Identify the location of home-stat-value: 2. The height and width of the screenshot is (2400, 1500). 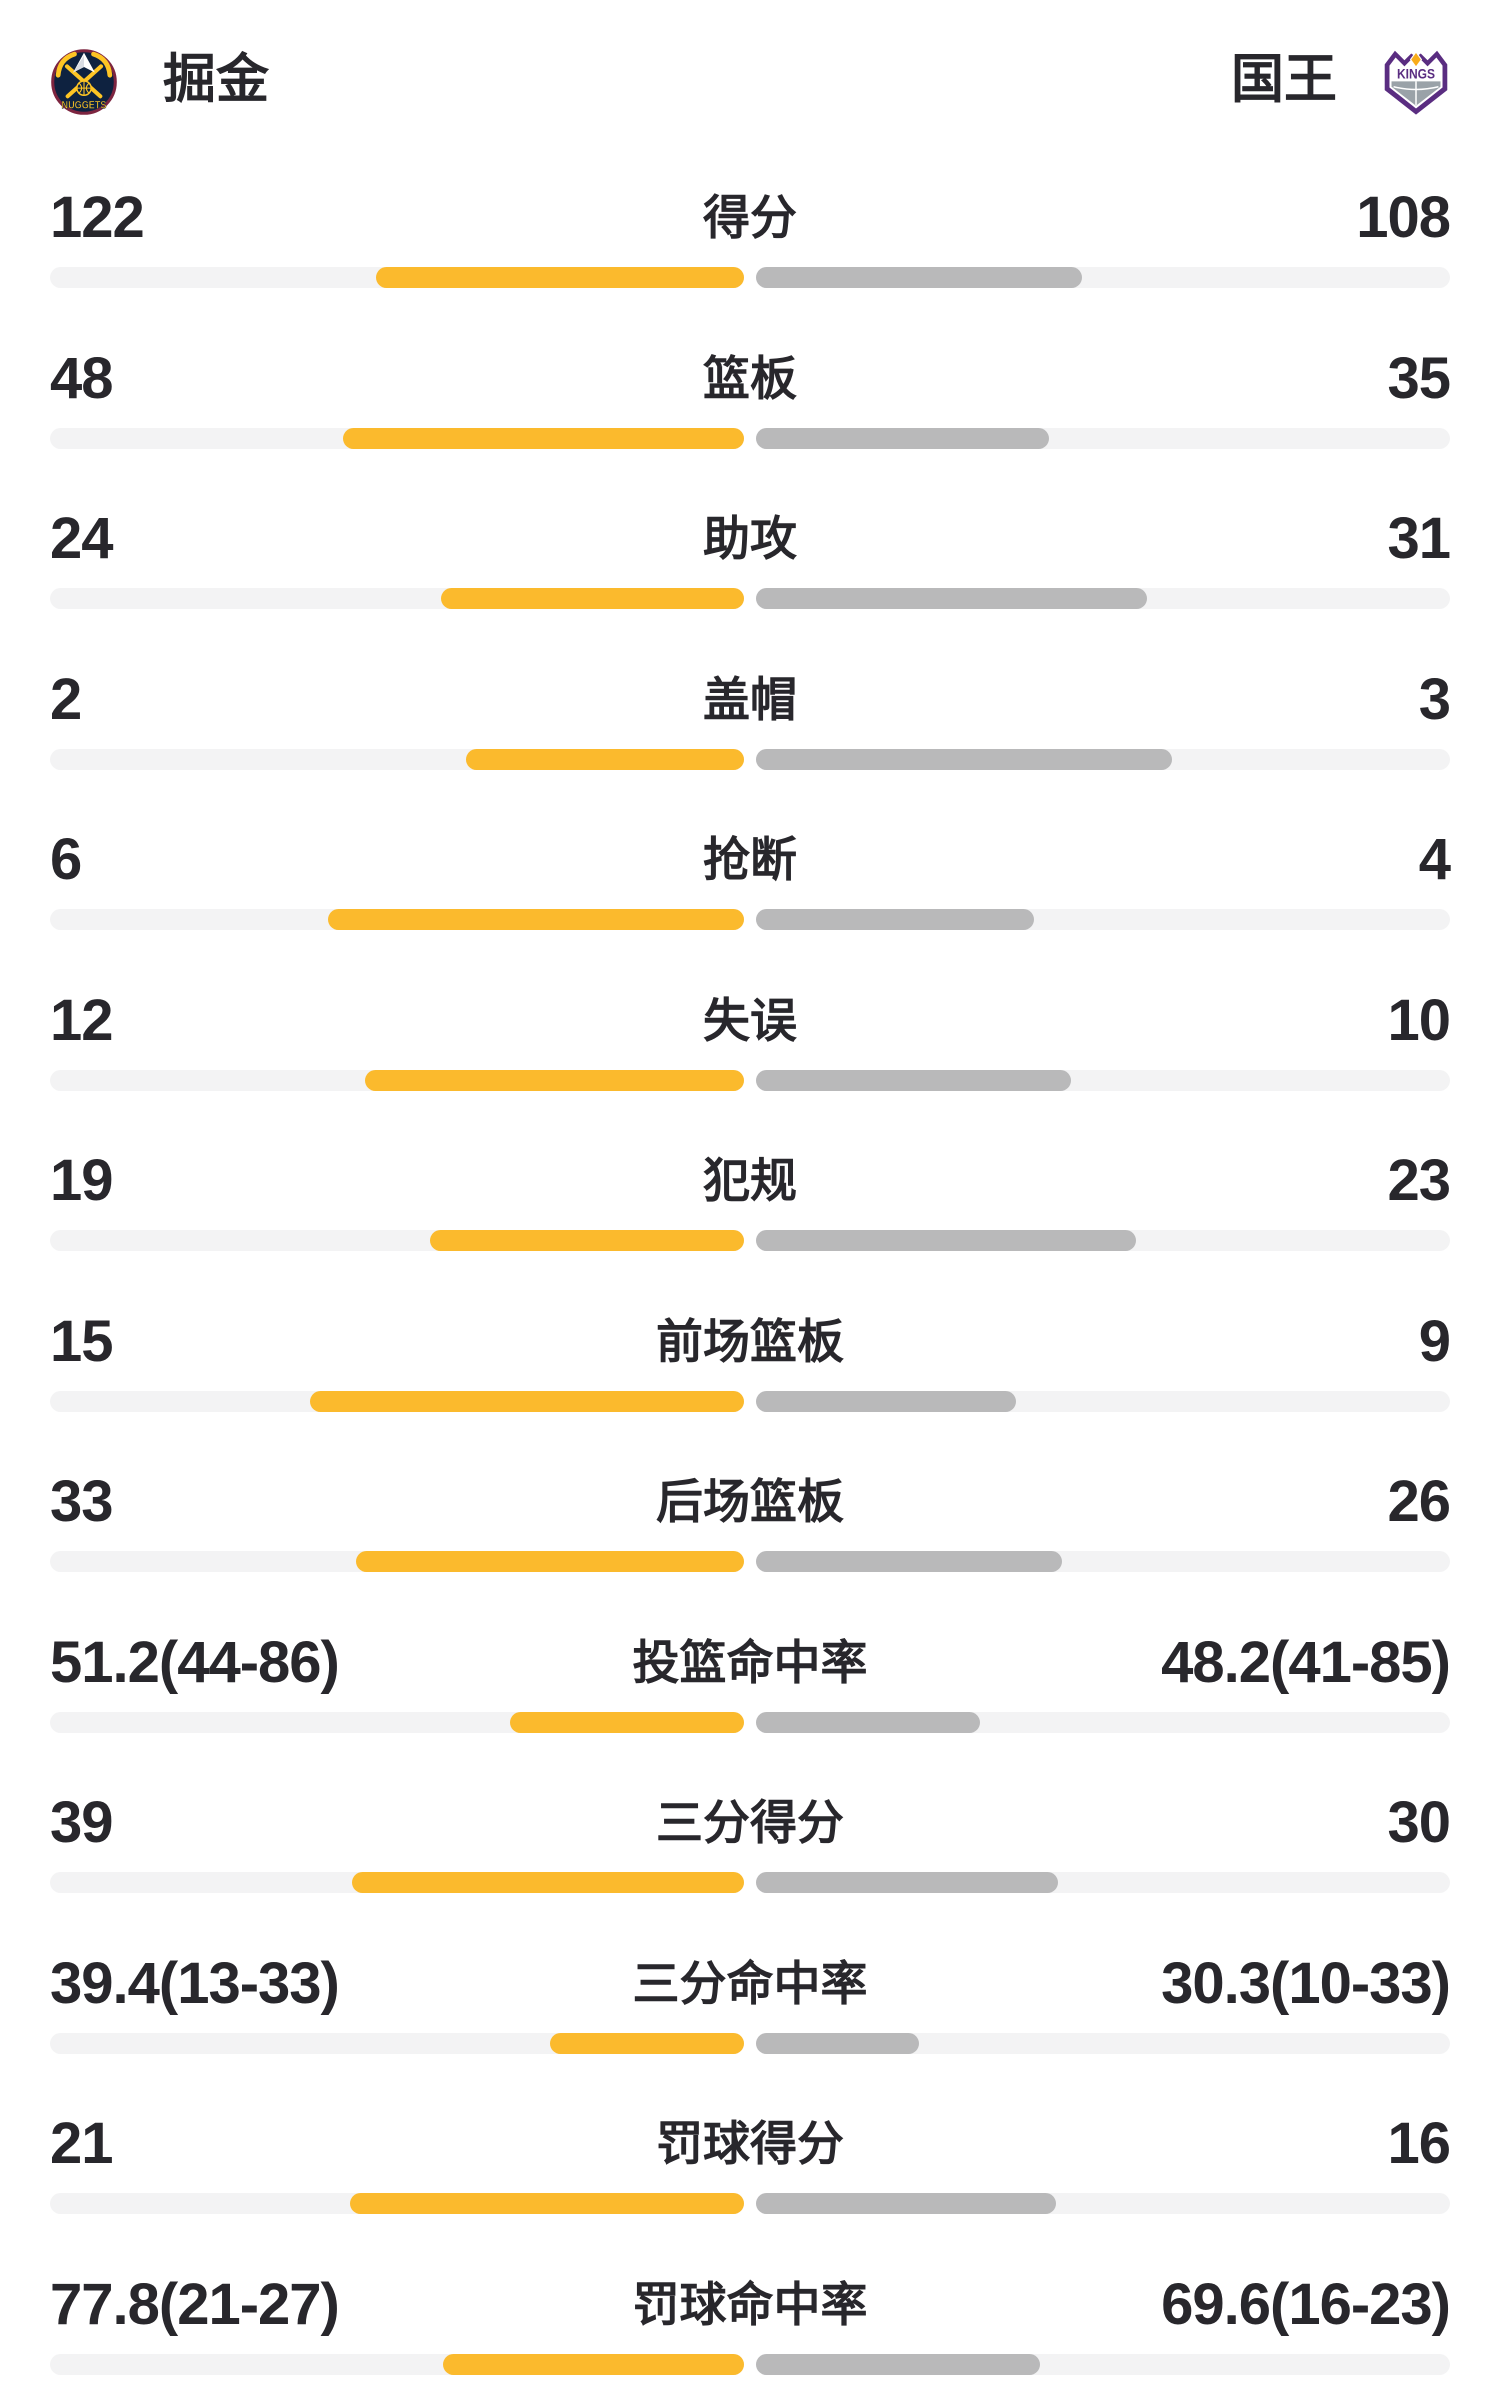
(66, 699).